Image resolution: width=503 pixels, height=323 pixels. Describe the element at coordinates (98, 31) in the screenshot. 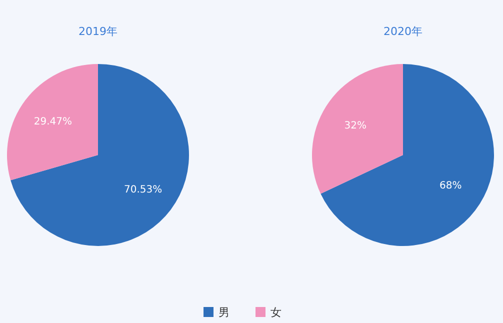

I see `chart-title: 2019年` at that location.